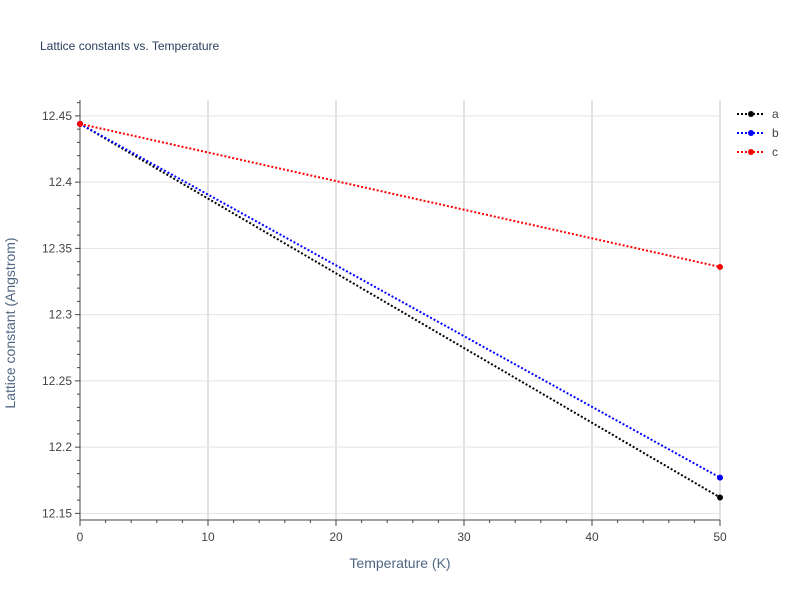 The height and width of the screenshot is (600, 800). What do you see at coordinates (592, 537) in the screenshot?
I see `x-tick-label: 40` at bounding box center [592, 537].